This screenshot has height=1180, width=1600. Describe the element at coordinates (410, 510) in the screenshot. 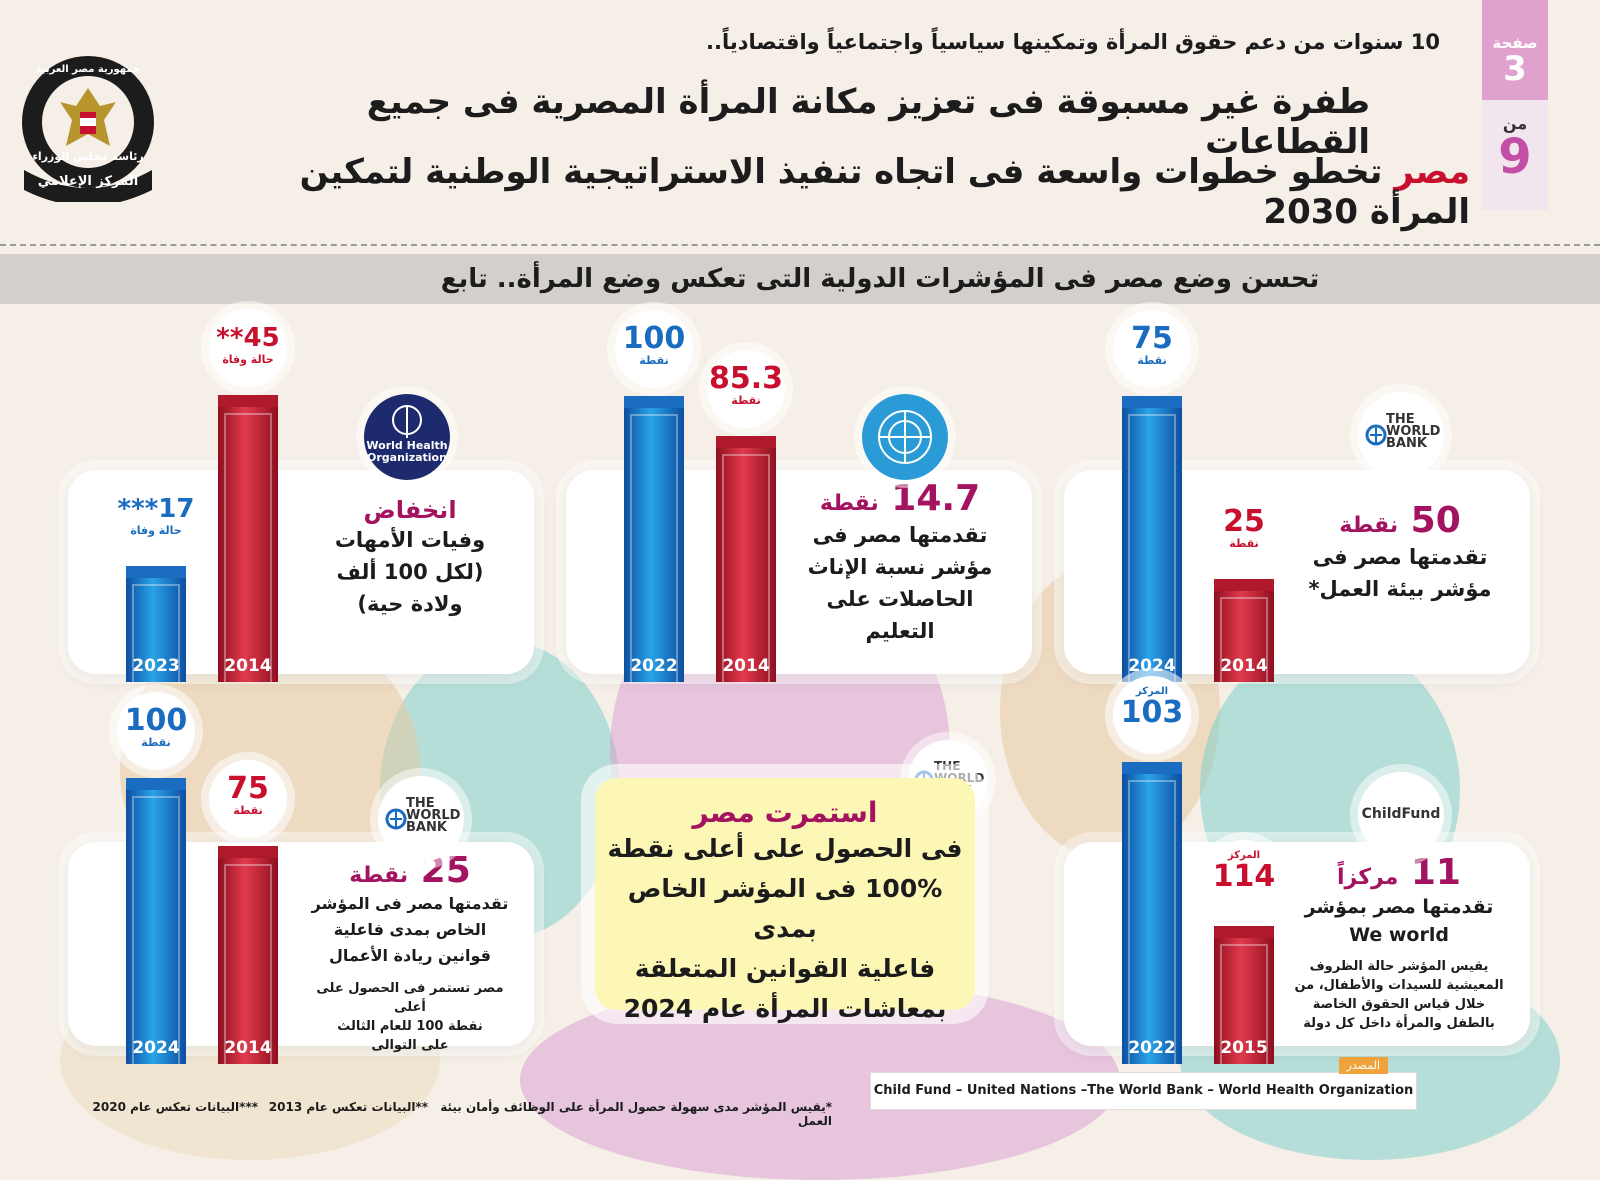

I see `maternal-headline: انخفاض` at that location.